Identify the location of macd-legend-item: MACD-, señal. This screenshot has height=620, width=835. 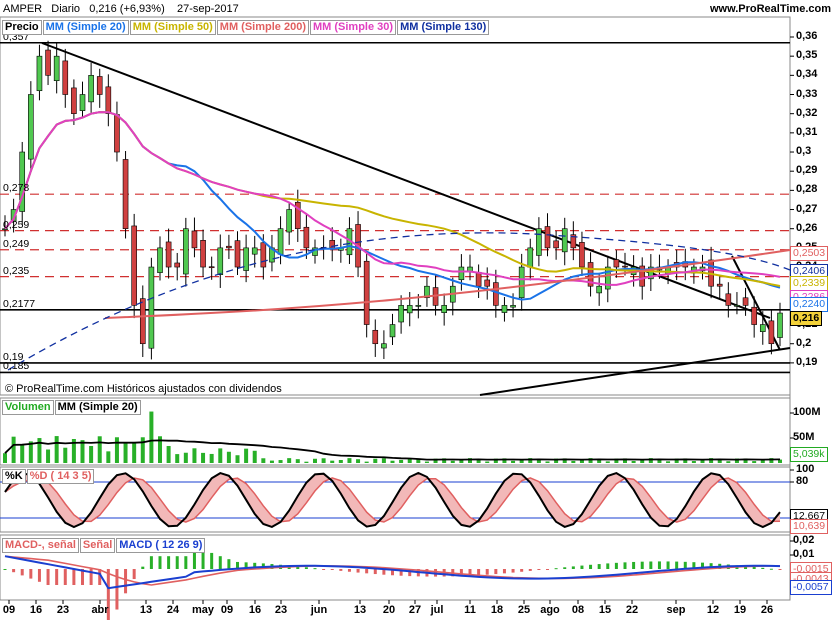
(40, 545).